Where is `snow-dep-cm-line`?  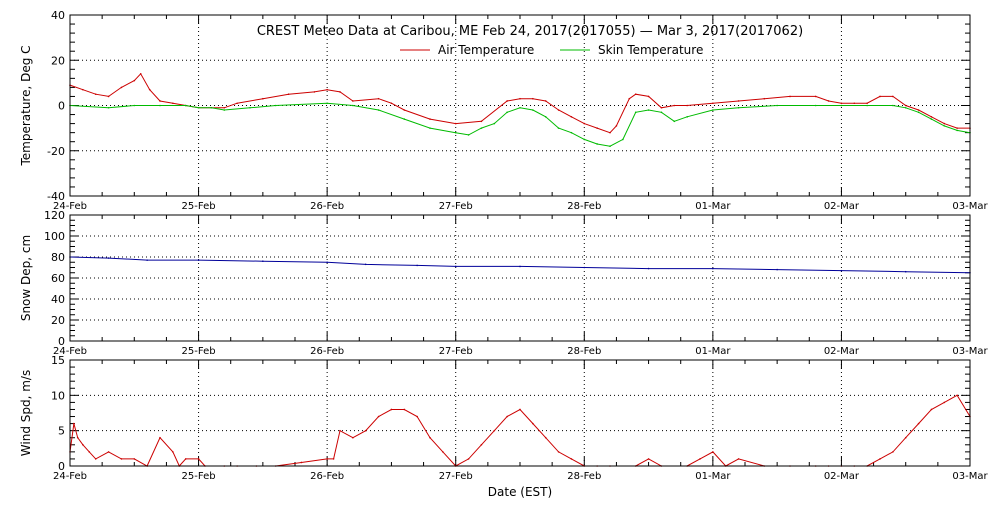 snow-dep-cm-line is located at coordinates (520, 265).